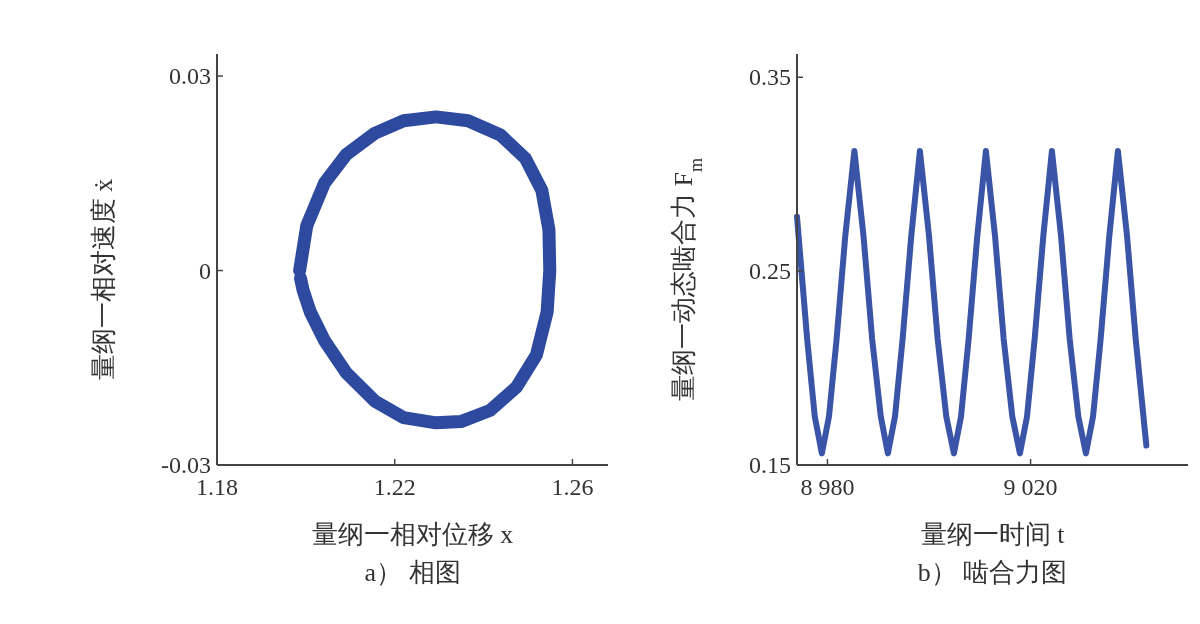  I want to click on y-tick-label: 0, so click(205, 270).